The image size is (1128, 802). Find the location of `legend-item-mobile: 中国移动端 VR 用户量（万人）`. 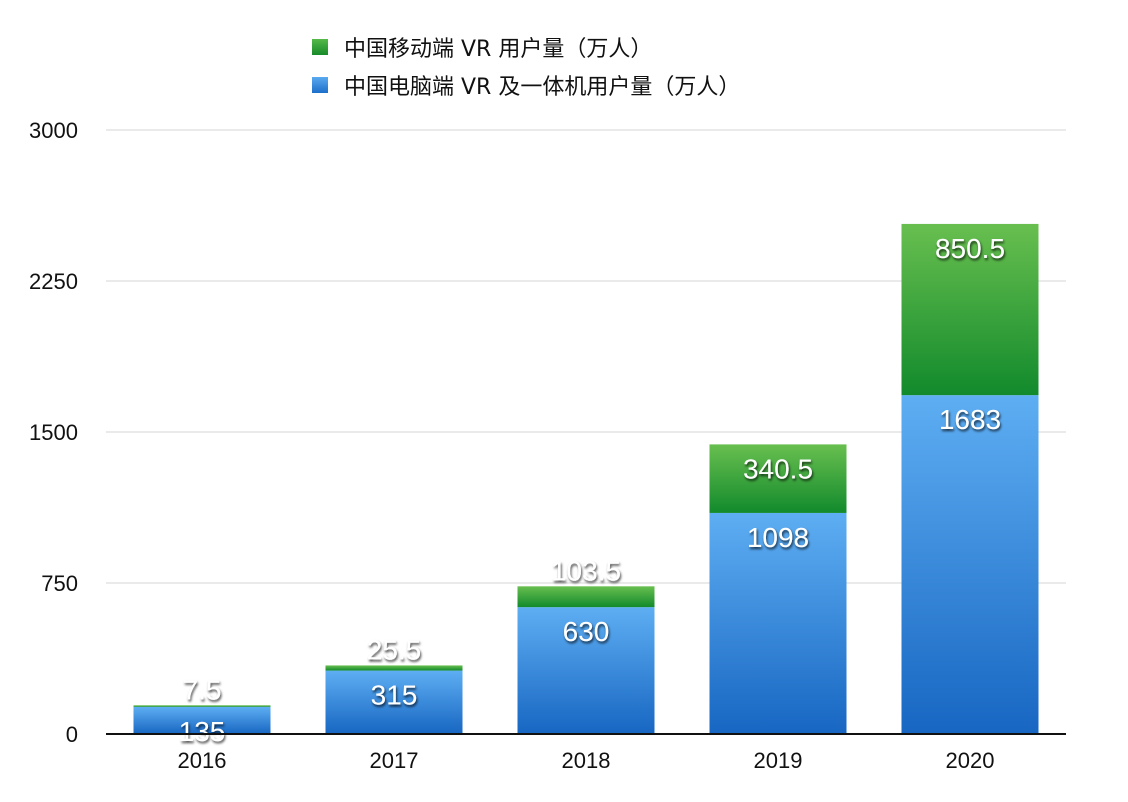

legend-item-mobile: 中国移动端 VR 用户量（万人） is located at coordinates (526, 47).